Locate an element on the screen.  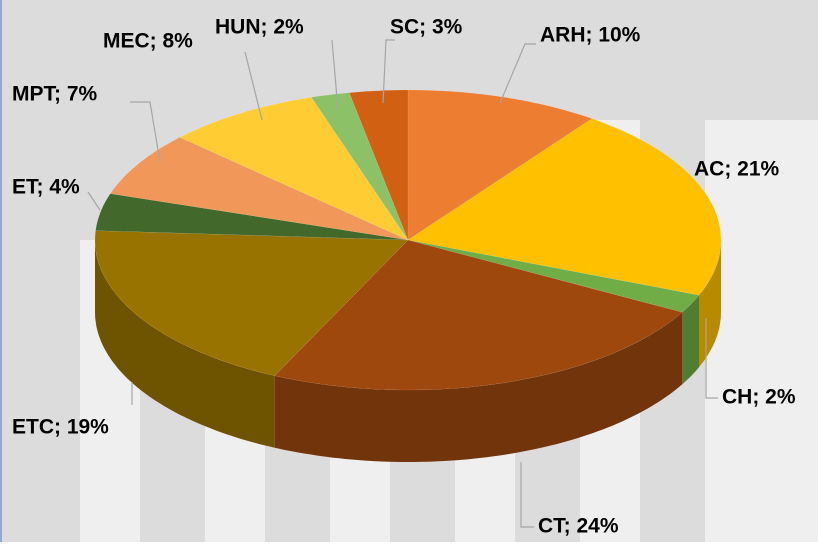
data-label: ET; 4% is located at coordinates (46, 187).